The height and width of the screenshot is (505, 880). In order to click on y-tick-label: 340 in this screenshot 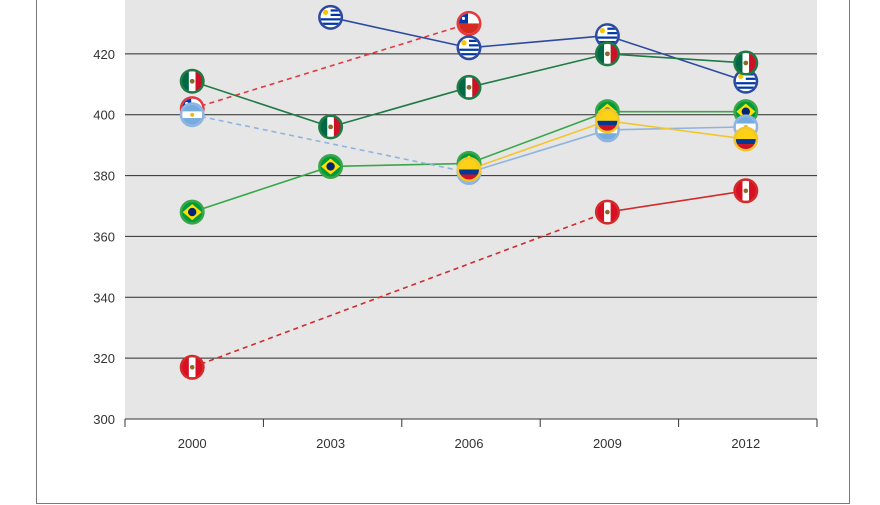, I will do `click(104, 297)`.